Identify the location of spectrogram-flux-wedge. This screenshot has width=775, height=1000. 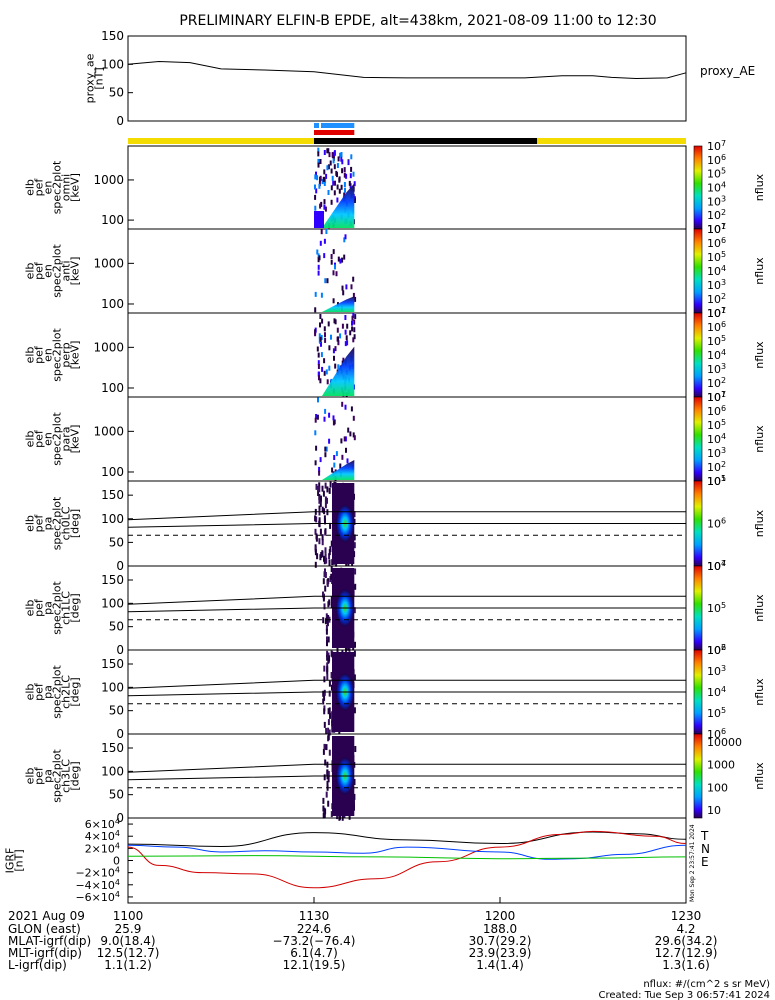
(338, 470).